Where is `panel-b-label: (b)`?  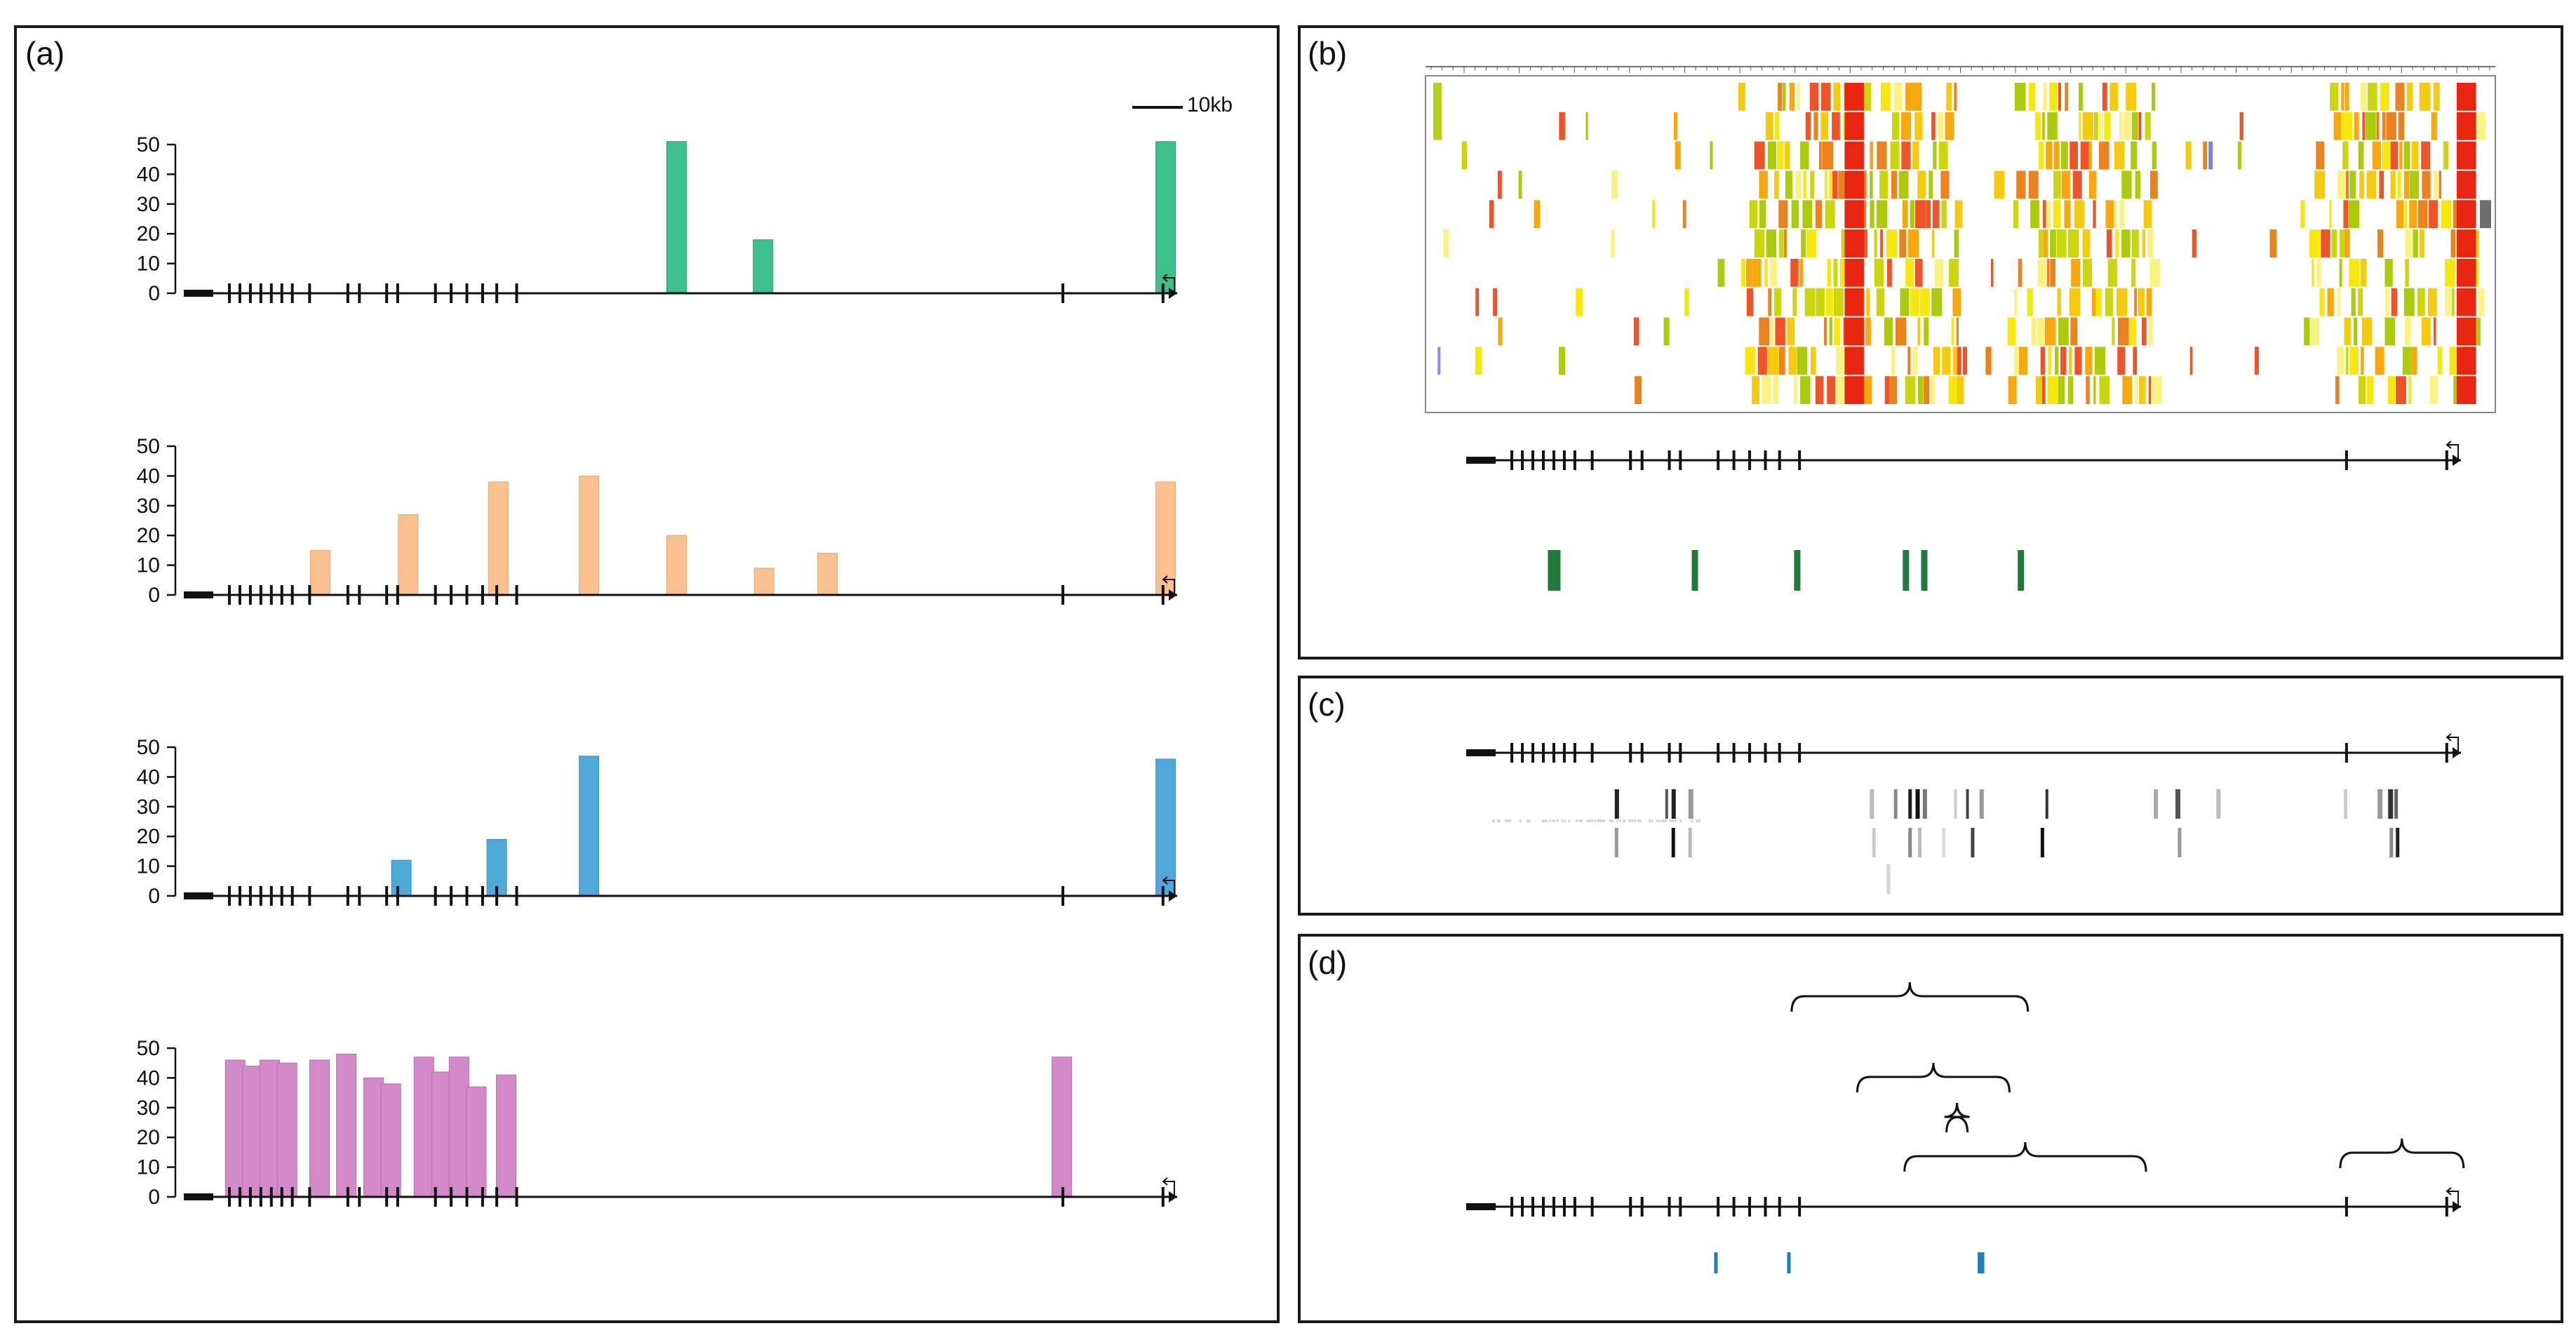 panel-b-label: (b) is located at coordinates (1327, 53).